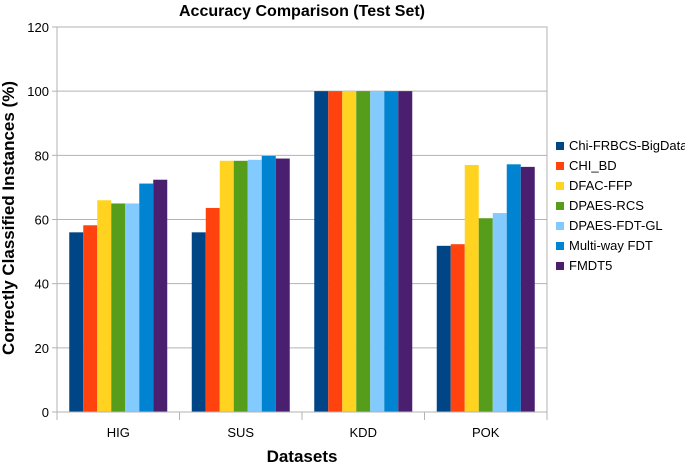 The width and height of the screenshot is (685, 466). Describe the element at coordinates (9, 218) in the screenshot. I see `y-axis-label: Correctly Classified Instances (%)` at that location.